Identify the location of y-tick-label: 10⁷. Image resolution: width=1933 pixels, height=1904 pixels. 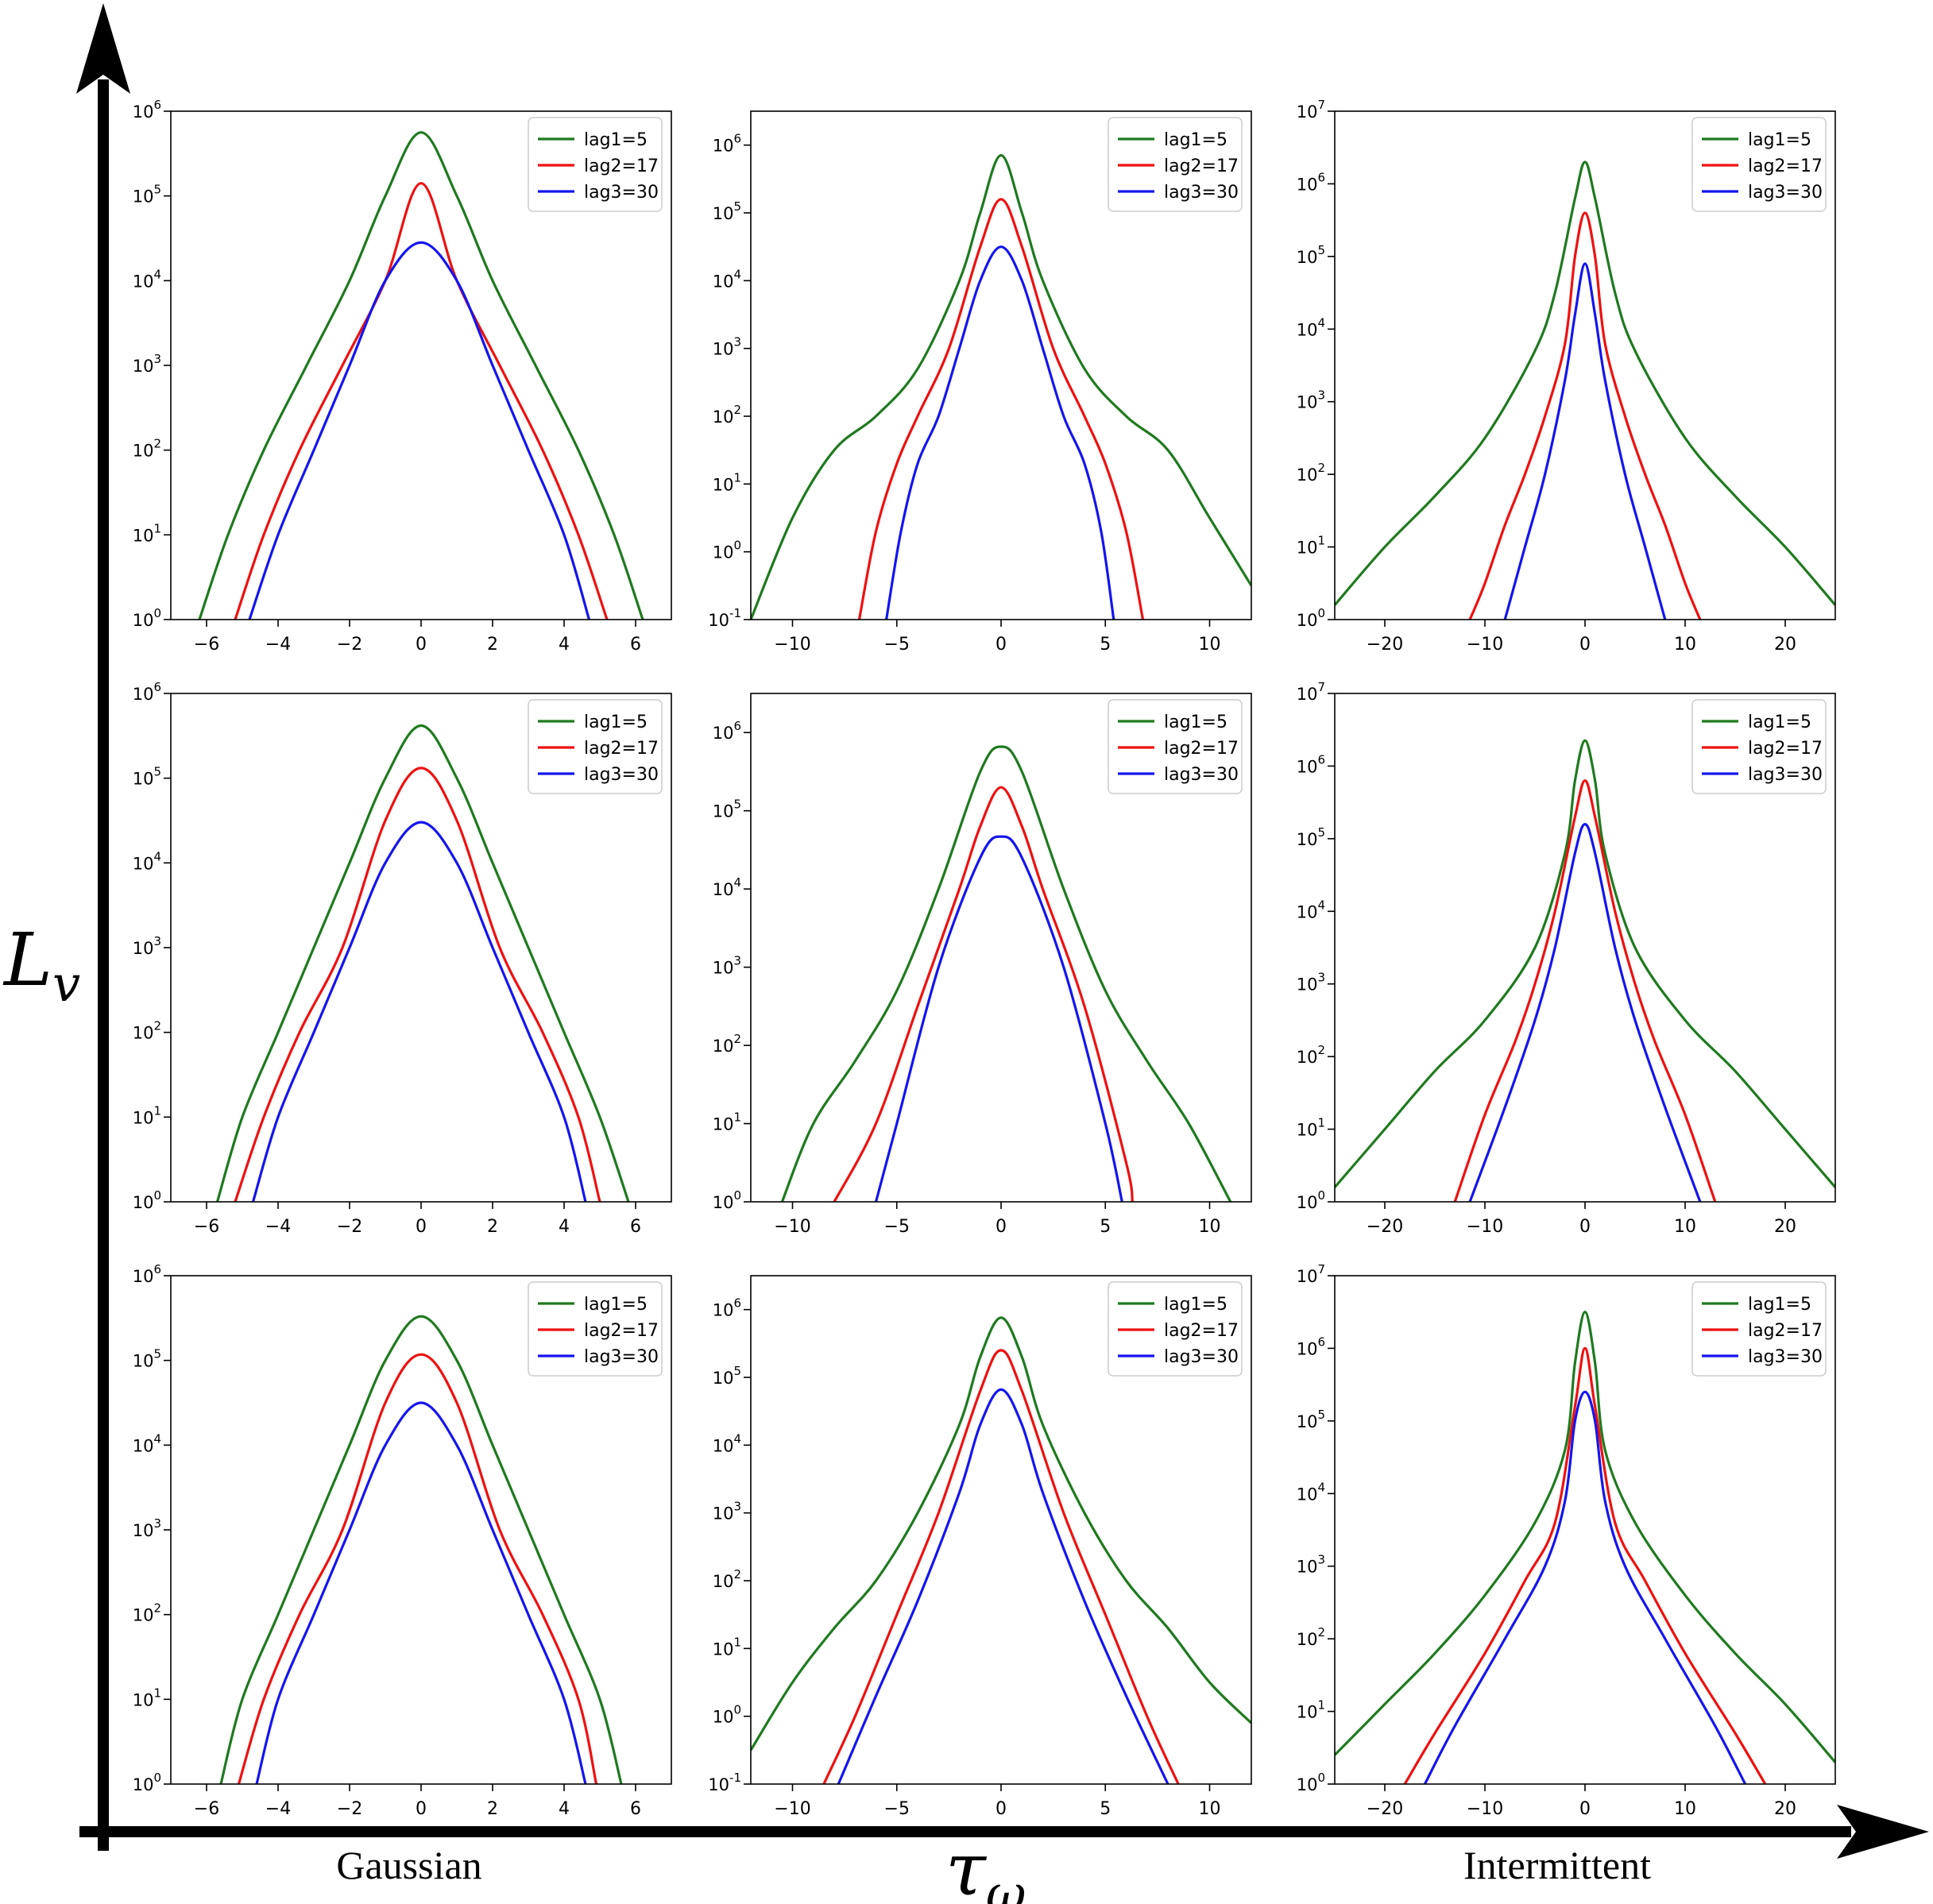
(1311, 1274).